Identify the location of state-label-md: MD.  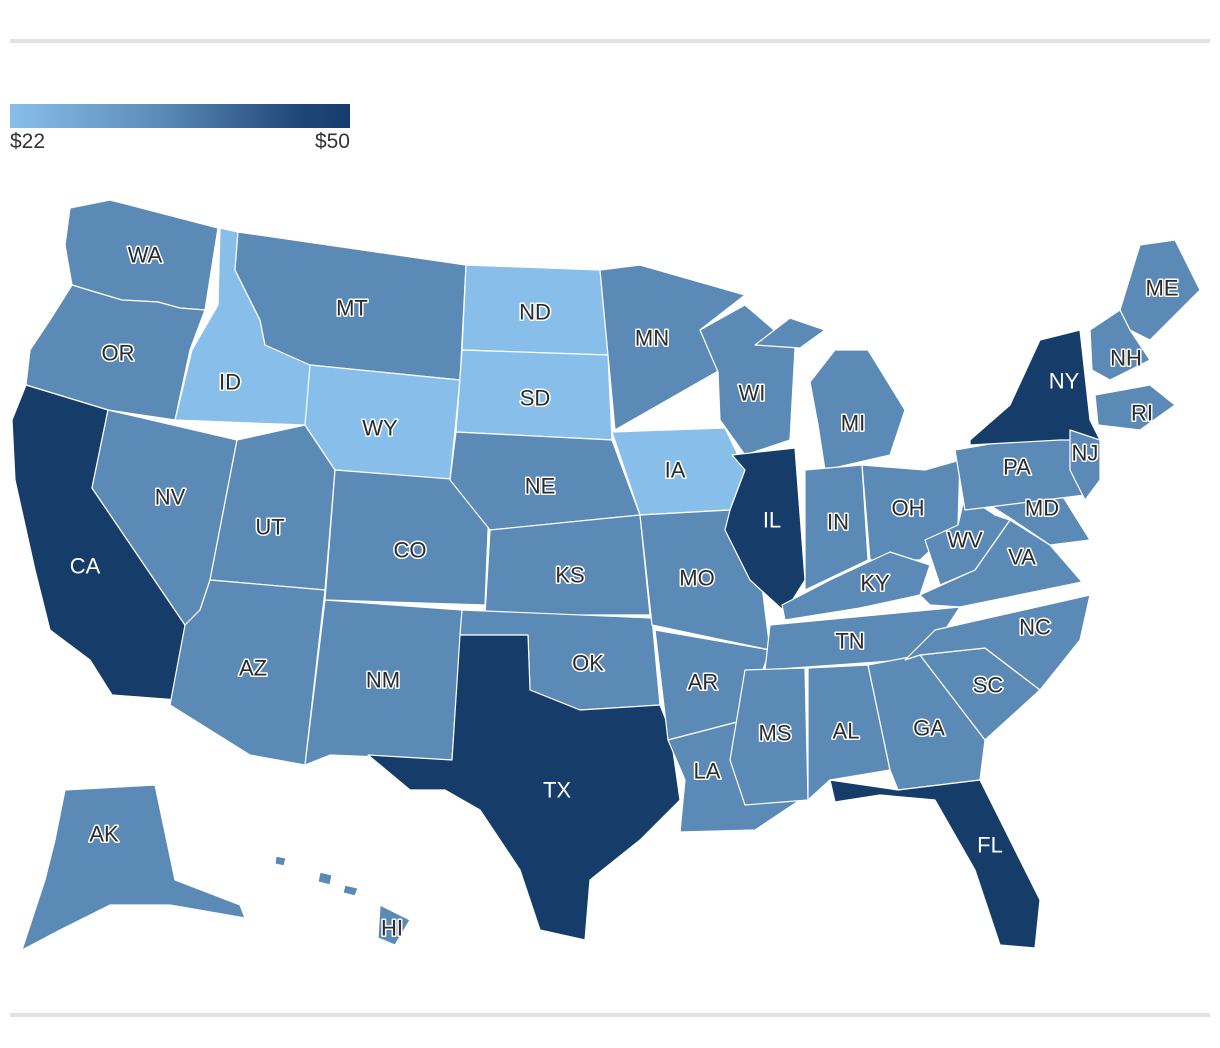
(1042, 508).